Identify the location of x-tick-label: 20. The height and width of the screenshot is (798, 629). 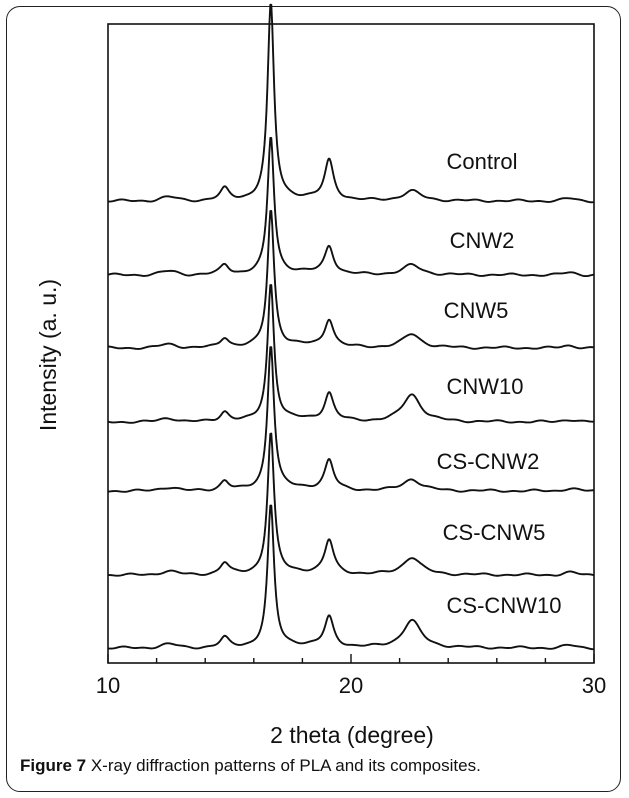
(351, 685).